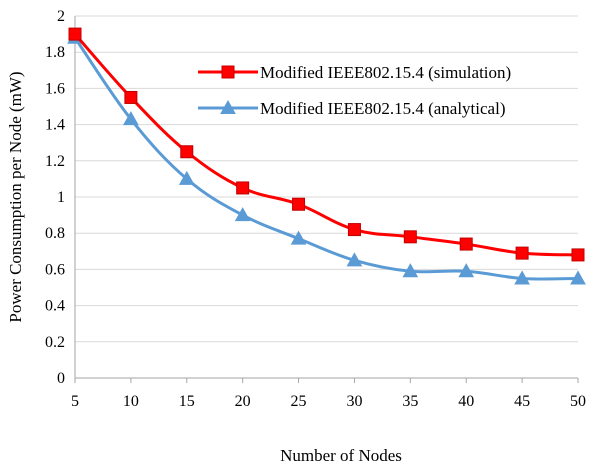 The image size is (589, 467). I want to click on x-tick-label: 50, so click(578, 401).